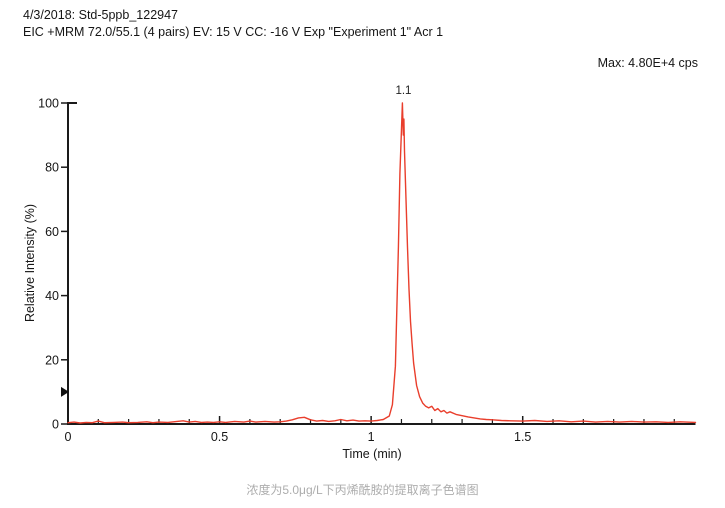 The width and height of the screenshot is (725, 508). I want to click on sample-header-line: 4/3/2018: Std-5ppb_122947, so click(100, 15).